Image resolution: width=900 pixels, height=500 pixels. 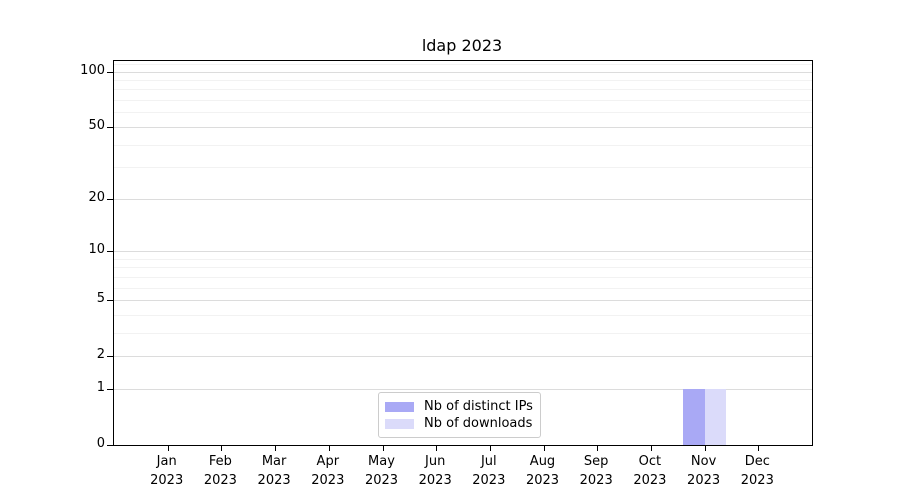 What do you see at coordinates (168, 448) in the screenshot?
I see `x-axis-tick-jan` at bounding box center [168, 448].